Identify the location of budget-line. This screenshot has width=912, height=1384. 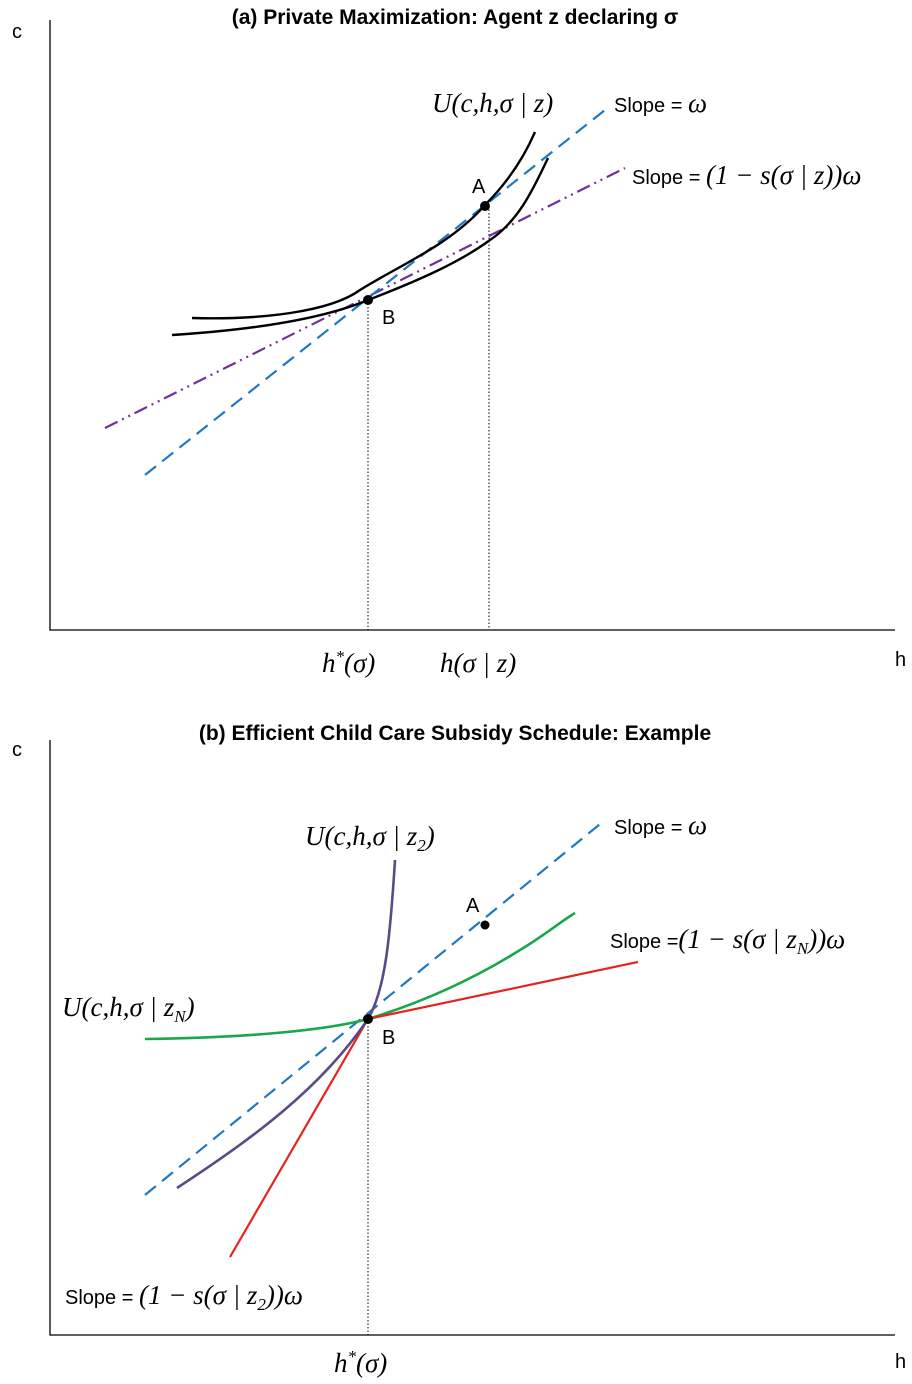
(375, 292).